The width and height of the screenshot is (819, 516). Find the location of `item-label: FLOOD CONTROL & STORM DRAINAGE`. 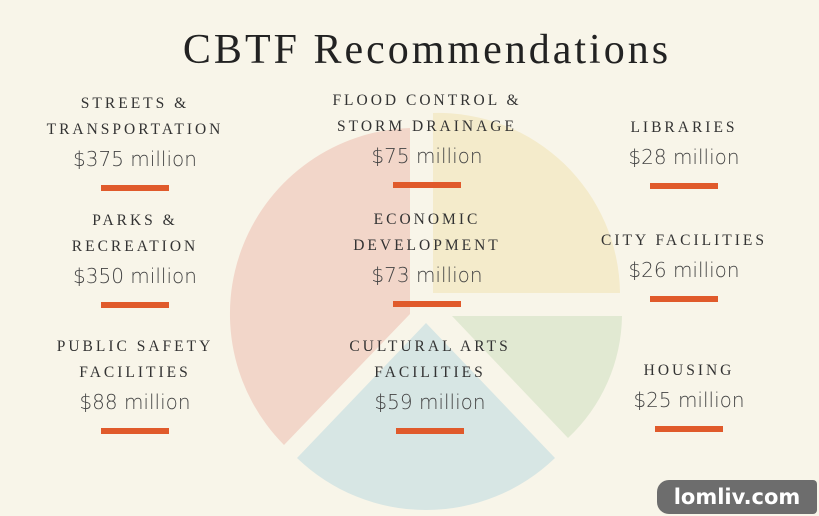

item-label: FLOOD CONTROL & STORM DRAINAGE is located at coordinates (427, 113).